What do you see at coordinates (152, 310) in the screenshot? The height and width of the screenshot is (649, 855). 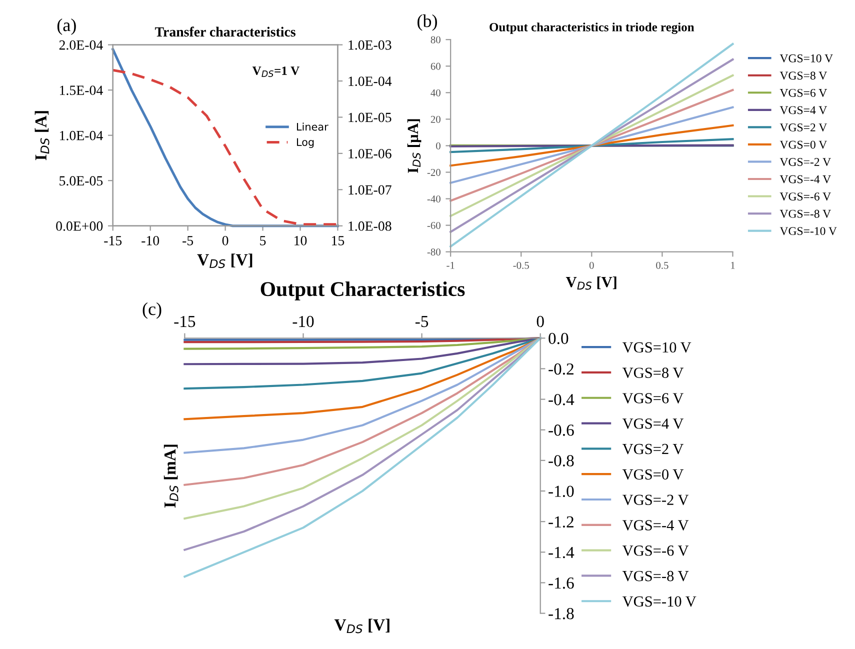 I see `text: (c)` at bounding box center [152, 310].